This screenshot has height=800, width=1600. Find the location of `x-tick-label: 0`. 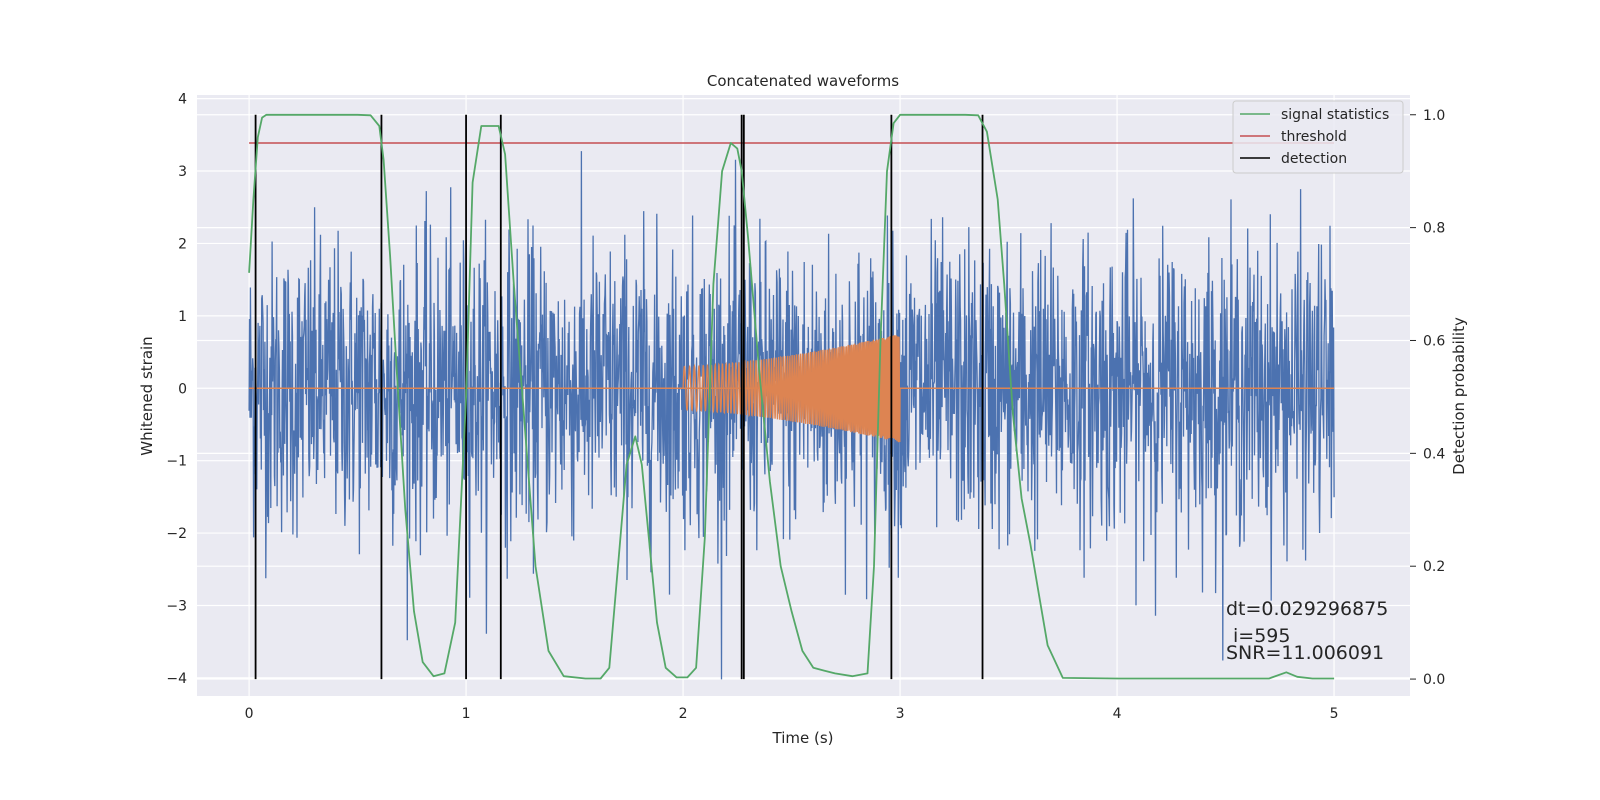

x-tick-label: 0 is located at coordinates (249, 714).